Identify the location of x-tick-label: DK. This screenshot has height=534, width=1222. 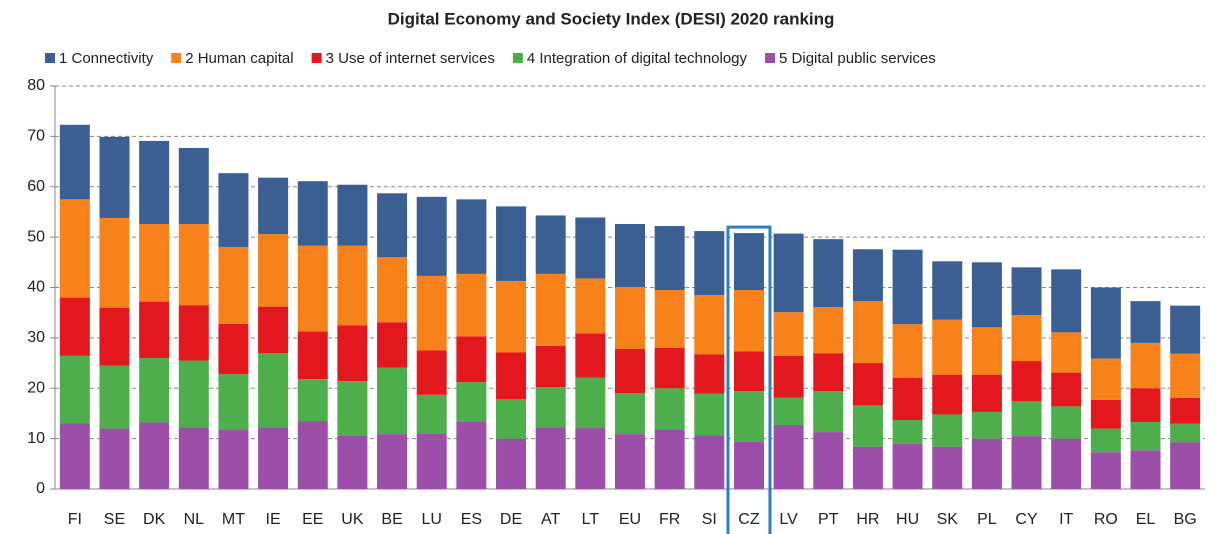
(154, 519).